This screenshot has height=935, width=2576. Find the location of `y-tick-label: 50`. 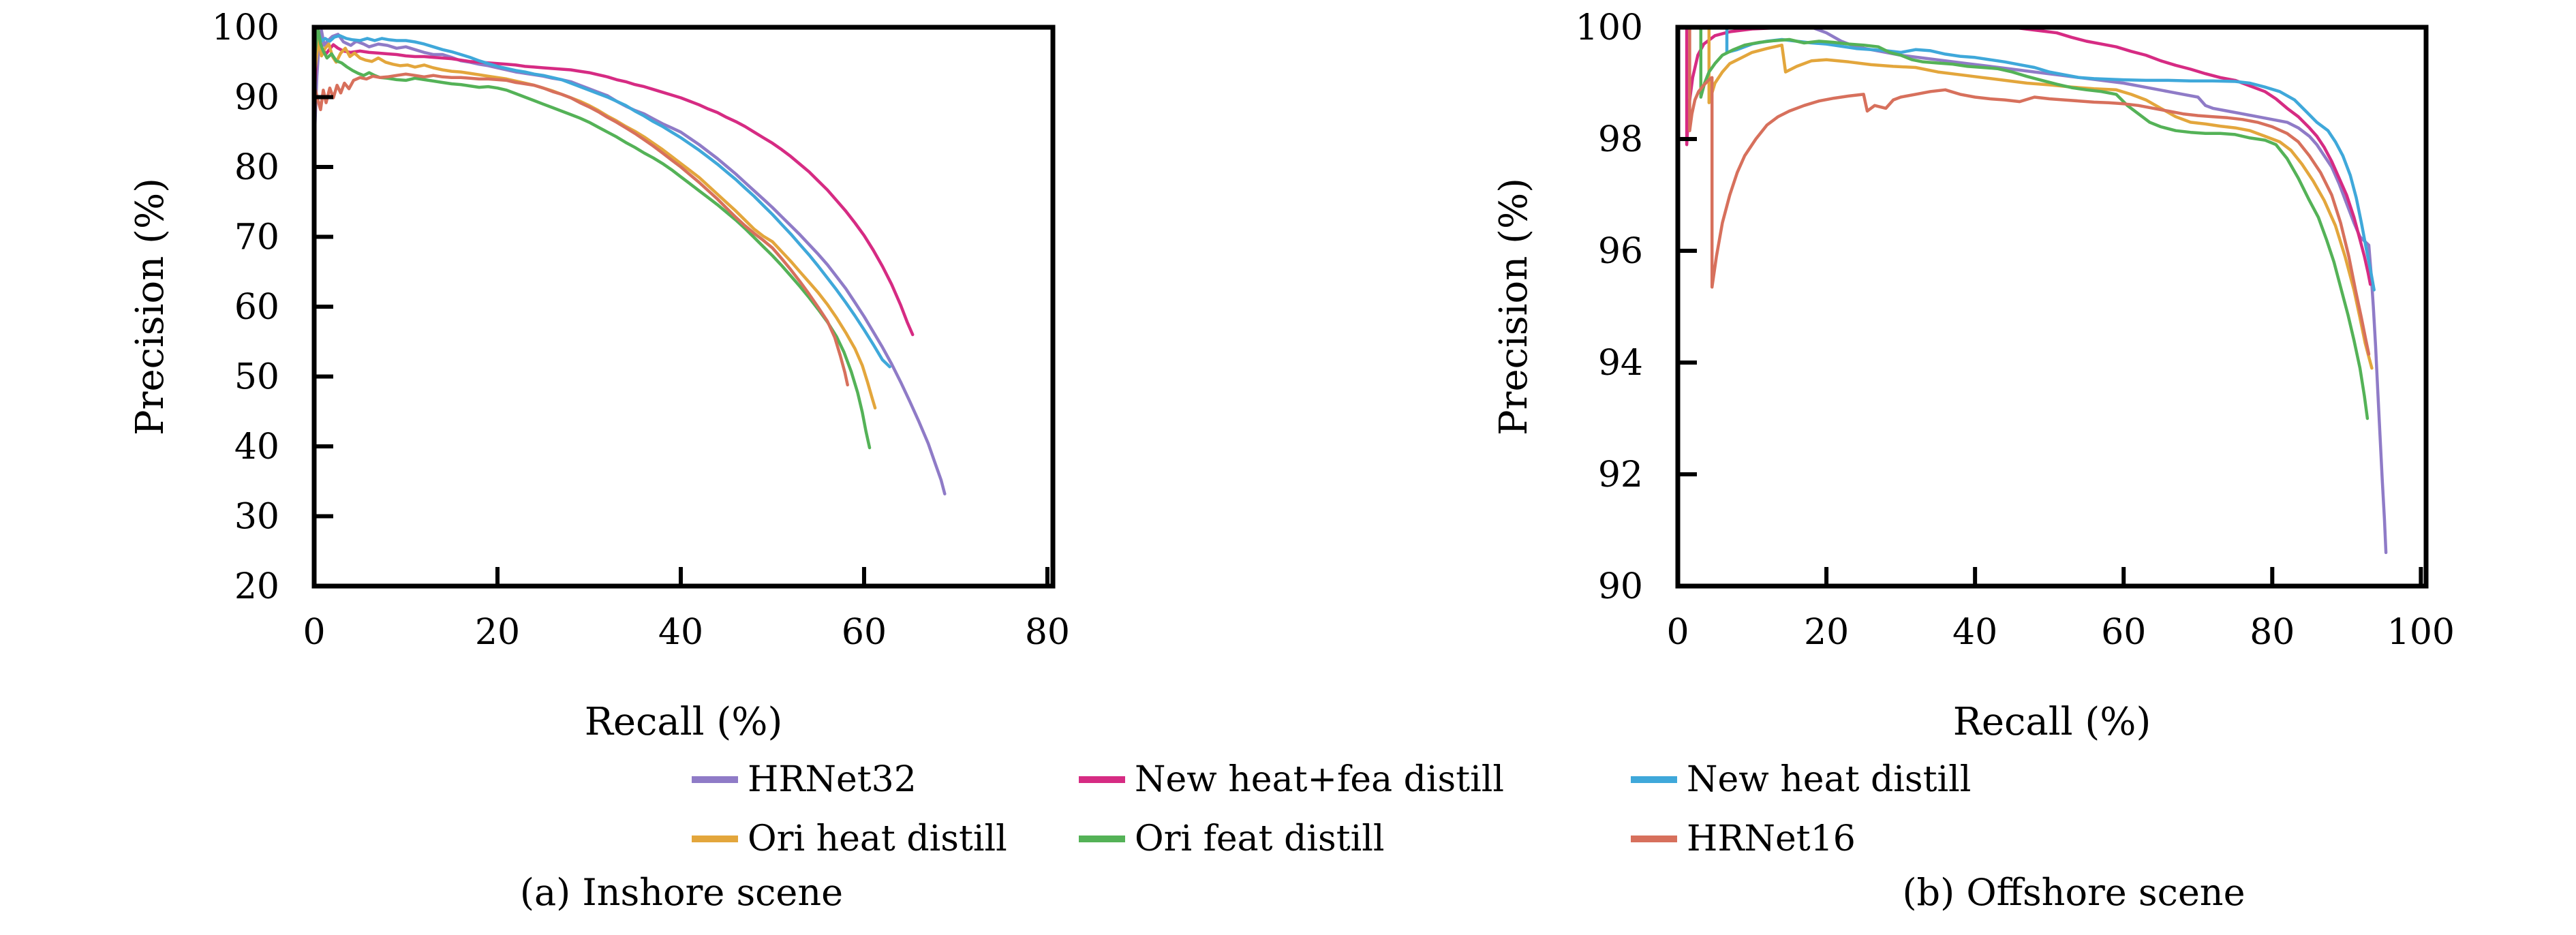

y-tick-label: 50 is located at coordinates (256, 377).